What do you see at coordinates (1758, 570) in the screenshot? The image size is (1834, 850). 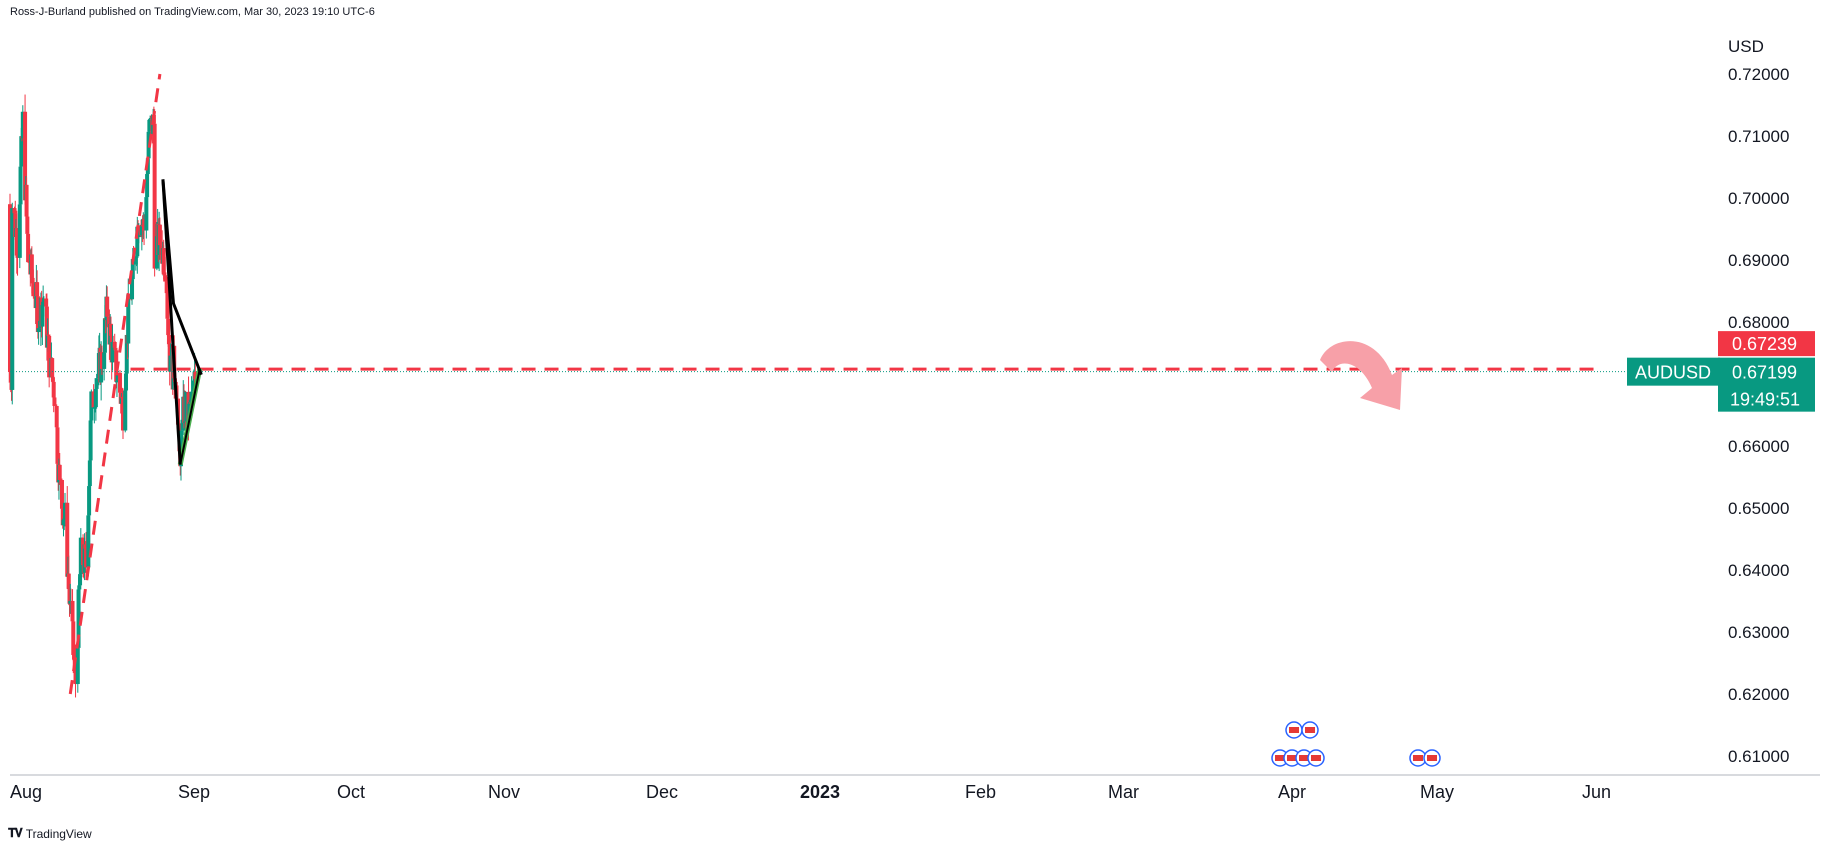 I see `y-tick-label: 0.64000` at bounding box center [1758, 570].